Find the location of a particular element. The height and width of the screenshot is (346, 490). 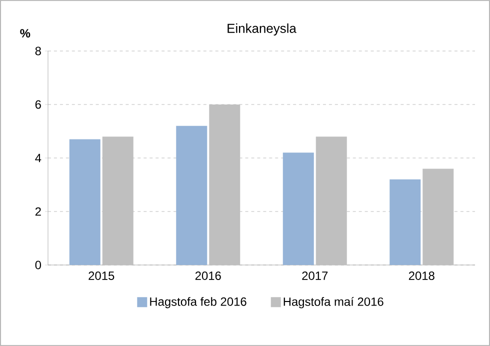

chart-title: Einkaneysla is located at coordinates (262, 29).